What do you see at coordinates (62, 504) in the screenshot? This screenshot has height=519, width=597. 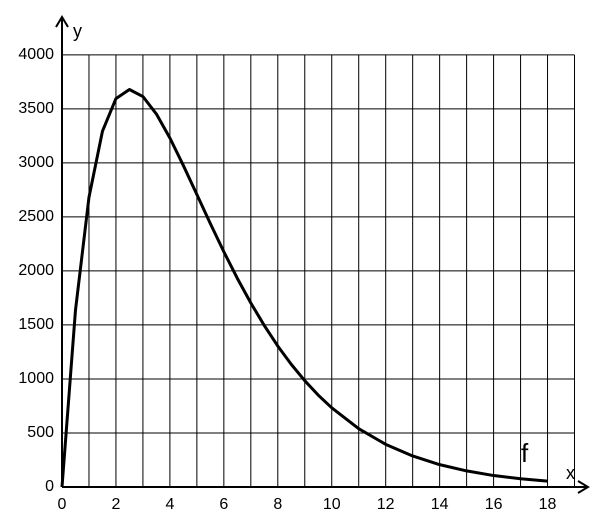 I see `x-tick-label: 0` at bounding box center [62, 504].